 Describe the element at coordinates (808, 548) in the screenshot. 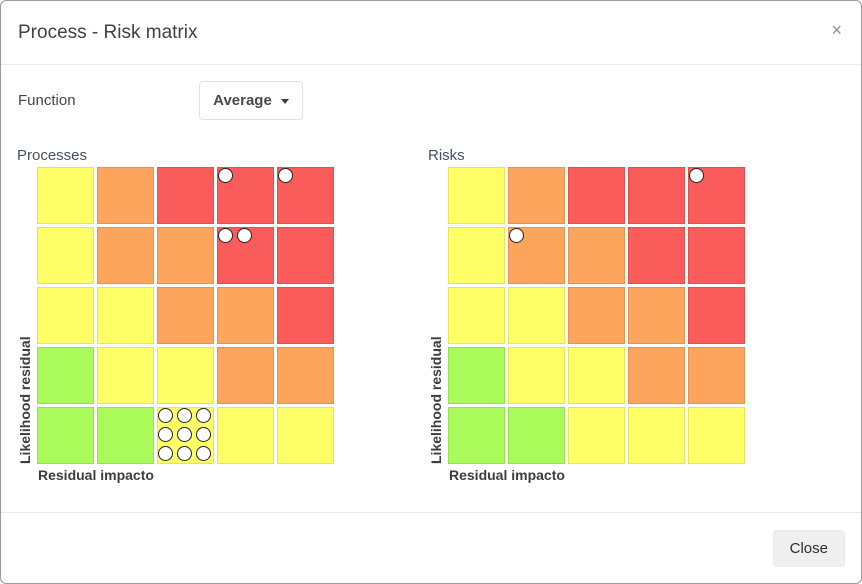

I see `close-button: Close` at that location.